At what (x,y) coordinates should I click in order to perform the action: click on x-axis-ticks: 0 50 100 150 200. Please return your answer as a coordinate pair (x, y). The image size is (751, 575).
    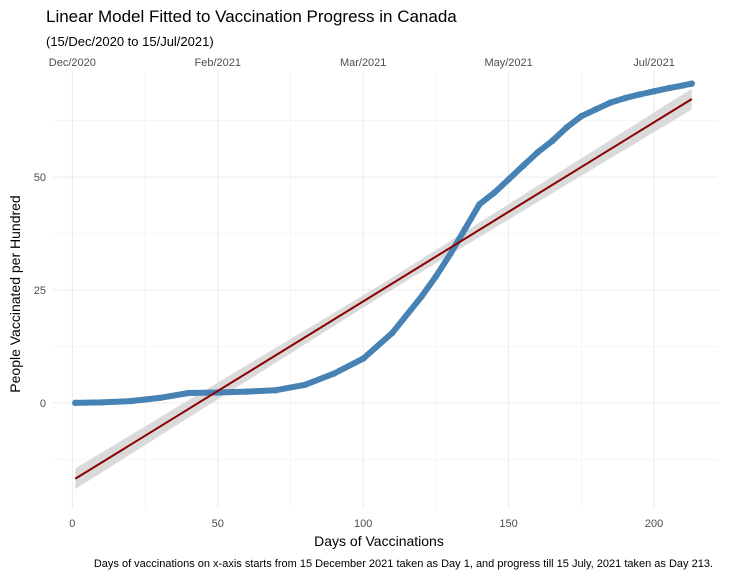
    Looking at the image, I should click on (366, 524).